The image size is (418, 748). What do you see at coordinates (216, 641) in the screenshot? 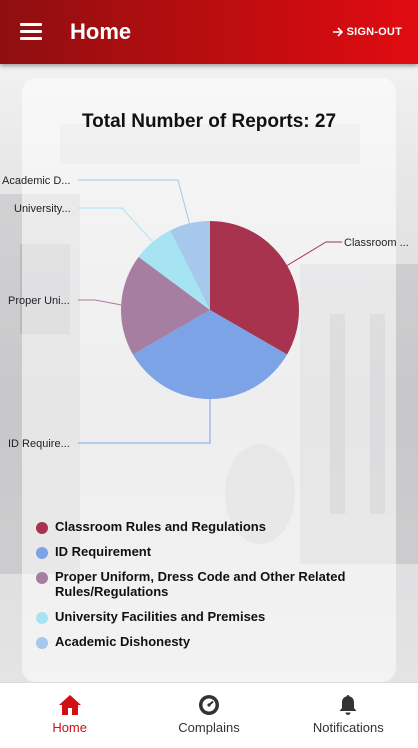
I see `legend-item: Academic Dishonesty` at bounding box center [216, 641].